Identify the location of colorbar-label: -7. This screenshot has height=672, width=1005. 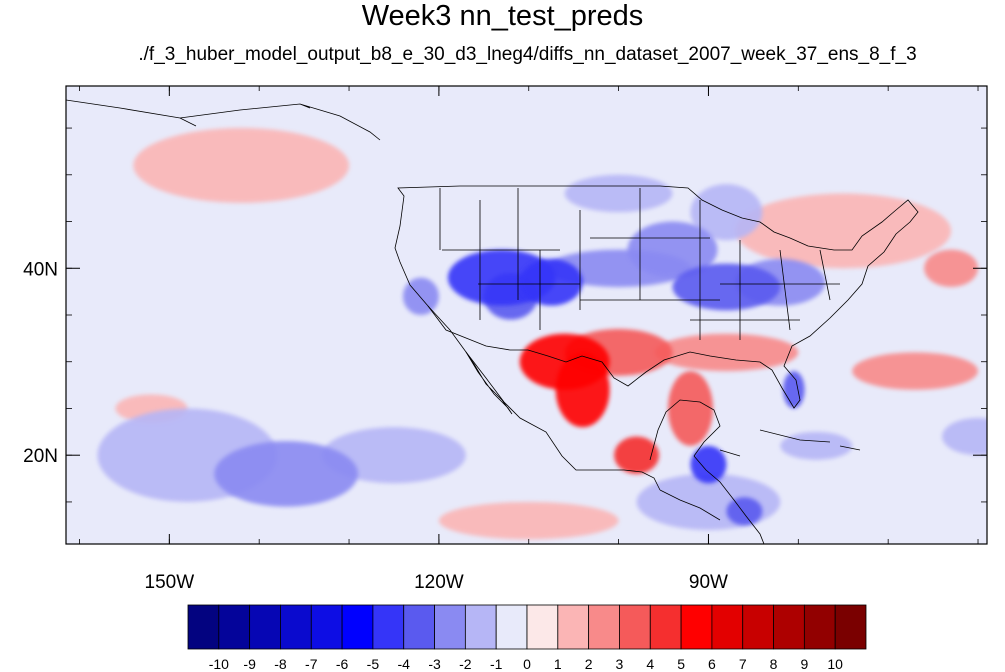
(311, 664).